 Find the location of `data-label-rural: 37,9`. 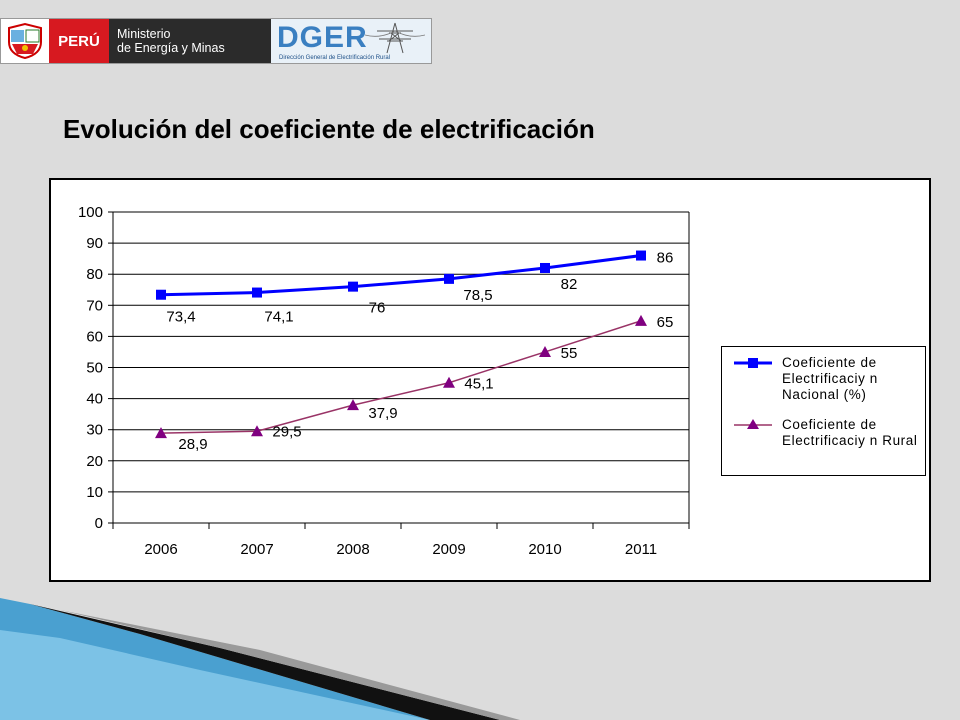

data-label-rural: 37,9 is located at coordinates (382, 413).